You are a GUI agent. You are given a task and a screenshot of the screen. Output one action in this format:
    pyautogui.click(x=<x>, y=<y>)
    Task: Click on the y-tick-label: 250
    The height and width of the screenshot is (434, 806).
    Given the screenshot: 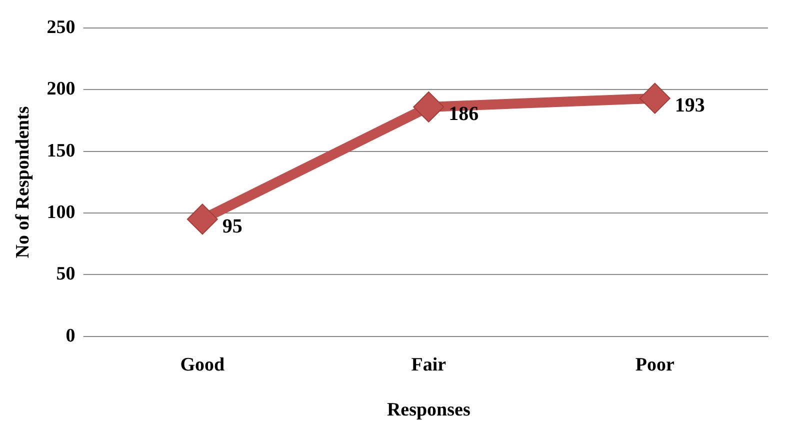 What is the action you would take?
    pyautogui.click(x=61, y=27)
    